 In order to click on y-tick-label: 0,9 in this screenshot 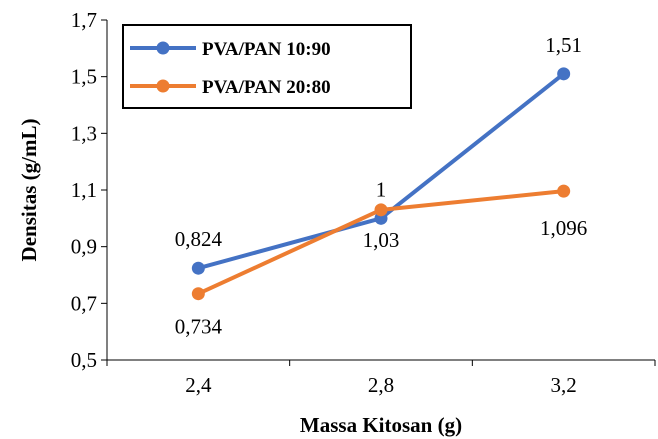, I will do `click(84, 247)`.